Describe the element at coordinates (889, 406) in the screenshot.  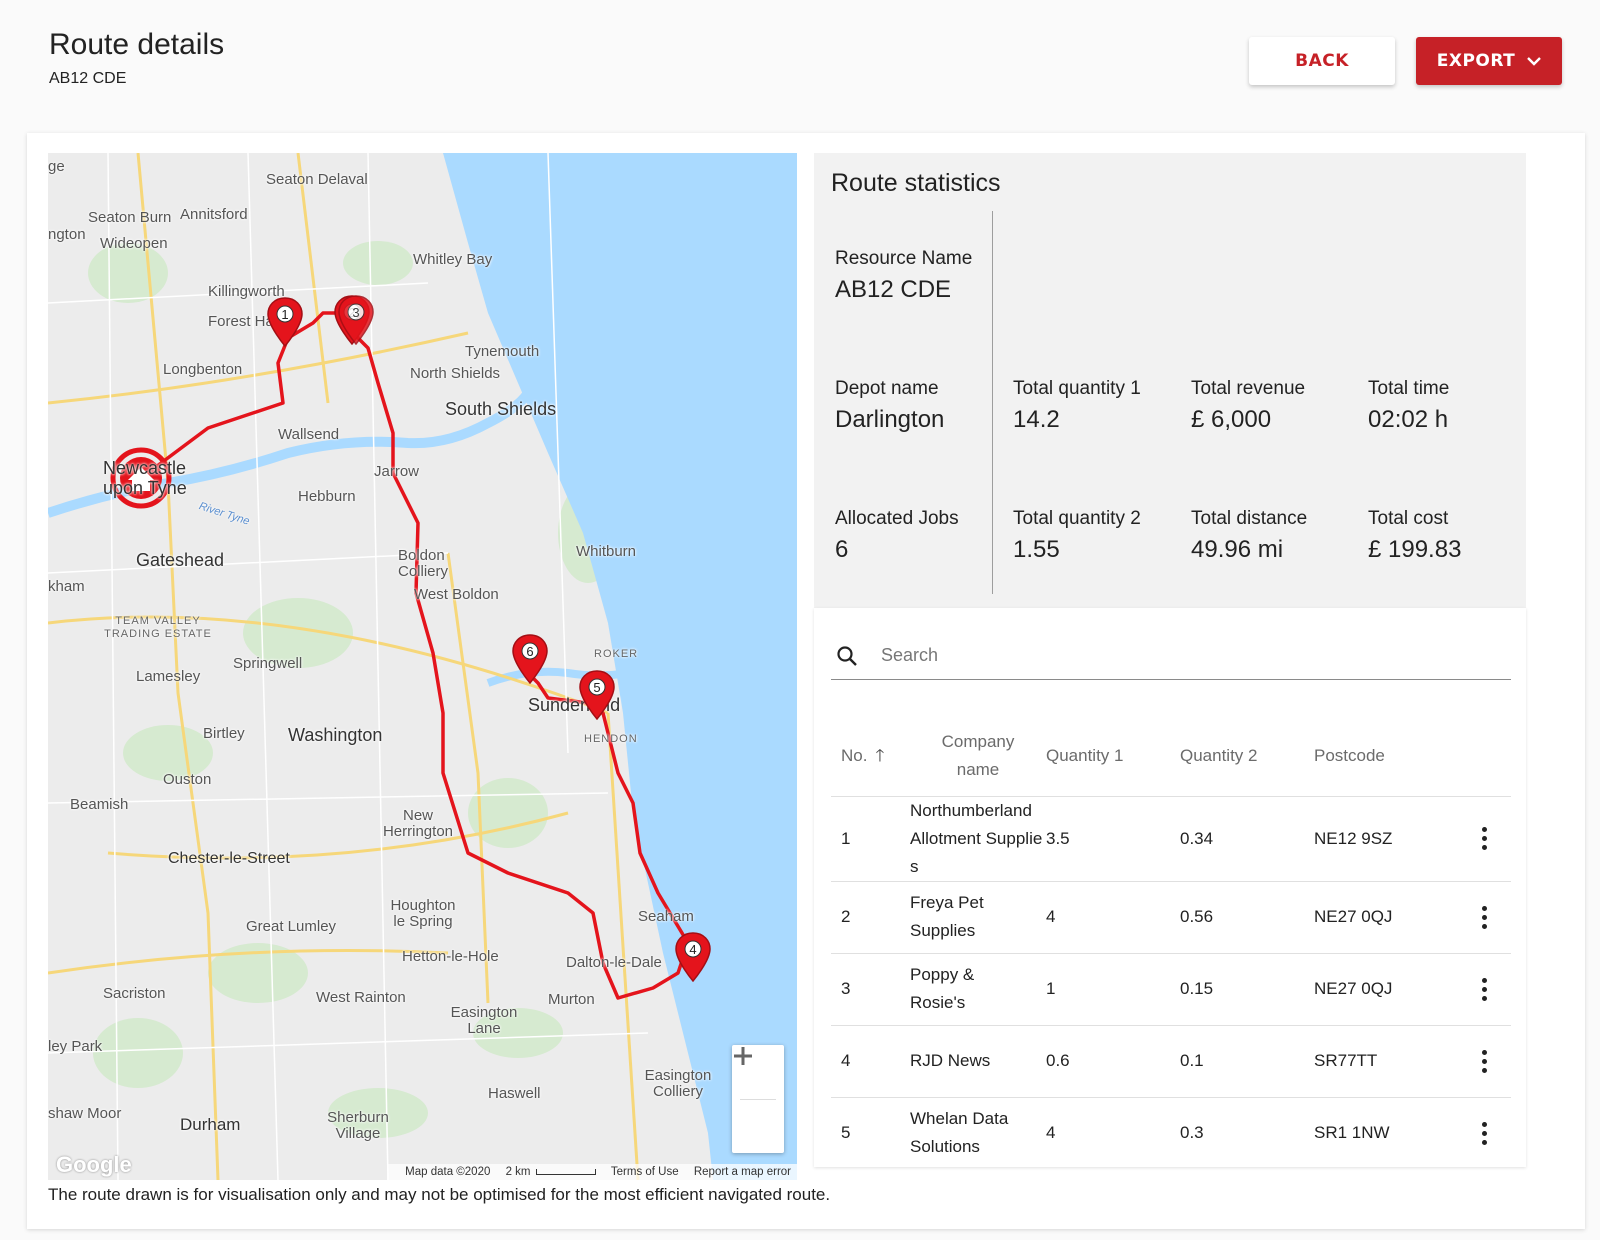
I see `stat-depot-name: Depot name Darlington` at that location.